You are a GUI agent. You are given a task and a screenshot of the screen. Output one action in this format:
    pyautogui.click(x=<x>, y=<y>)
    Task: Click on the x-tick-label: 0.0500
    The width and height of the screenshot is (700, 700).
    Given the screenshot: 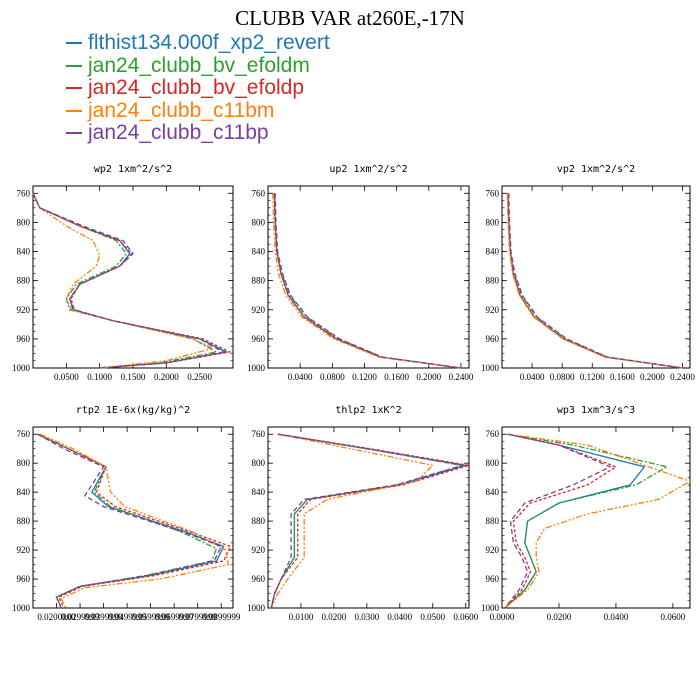 What is the action you would take?
    pyautogui.click(x=66, y=377)
    